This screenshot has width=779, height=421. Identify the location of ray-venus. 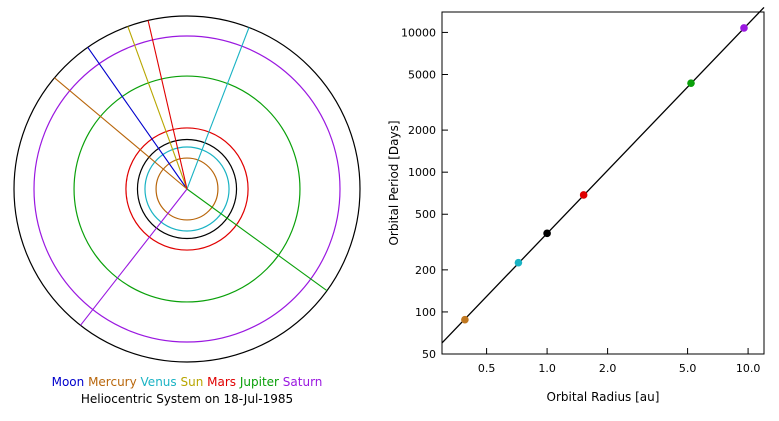
(218, 108).